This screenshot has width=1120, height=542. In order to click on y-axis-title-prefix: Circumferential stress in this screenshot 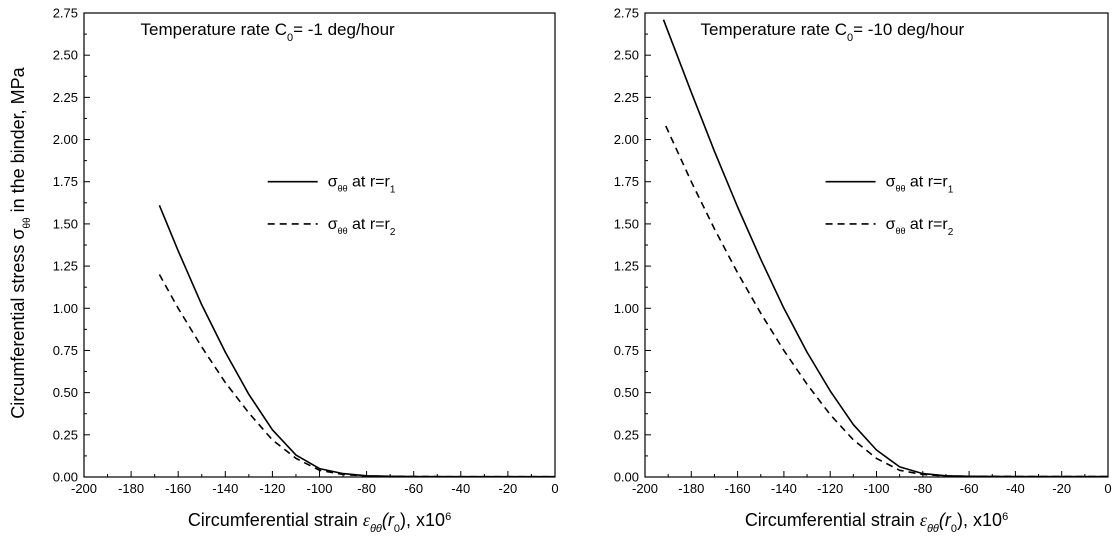, I will do `click(18, 329)`.